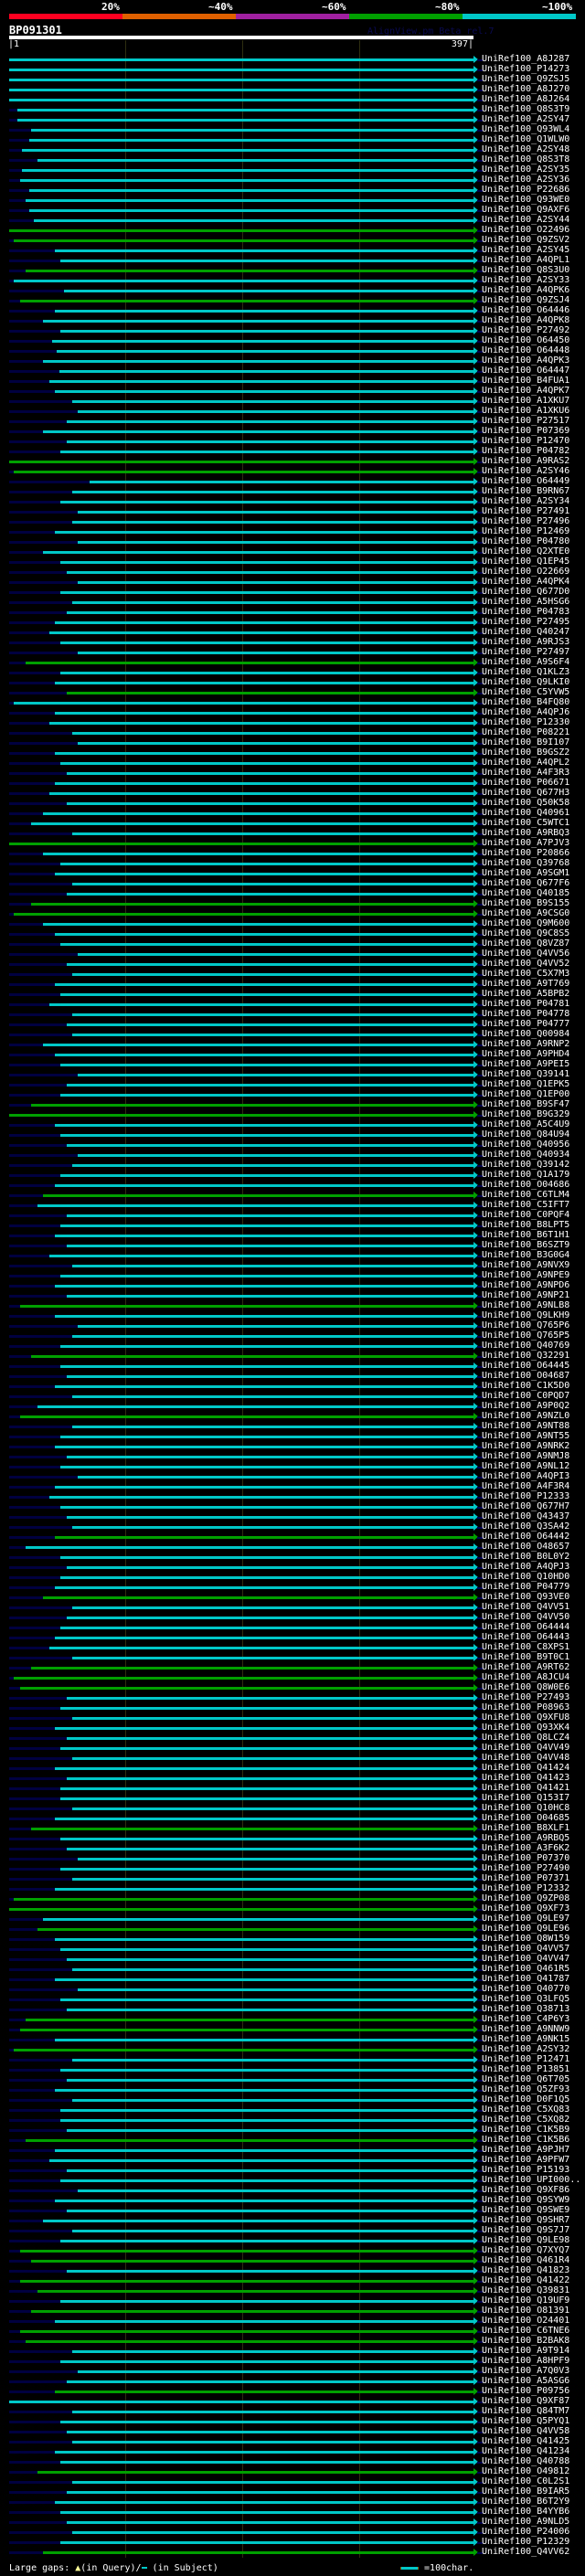 This screenshot has width=585, height=2576. What do you see at coordinates (526, 381) in the screenshot?
I see `hit-label: UniRef100_B4FUA1` at bounding box center [526, 381].